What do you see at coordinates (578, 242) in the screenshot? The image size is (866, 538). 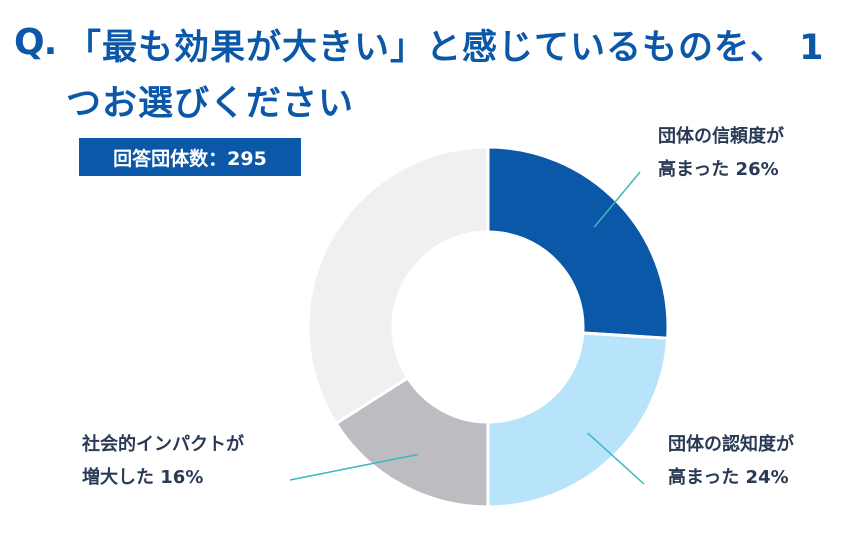 I see `slice-trust` at bounding box center [578, 242].